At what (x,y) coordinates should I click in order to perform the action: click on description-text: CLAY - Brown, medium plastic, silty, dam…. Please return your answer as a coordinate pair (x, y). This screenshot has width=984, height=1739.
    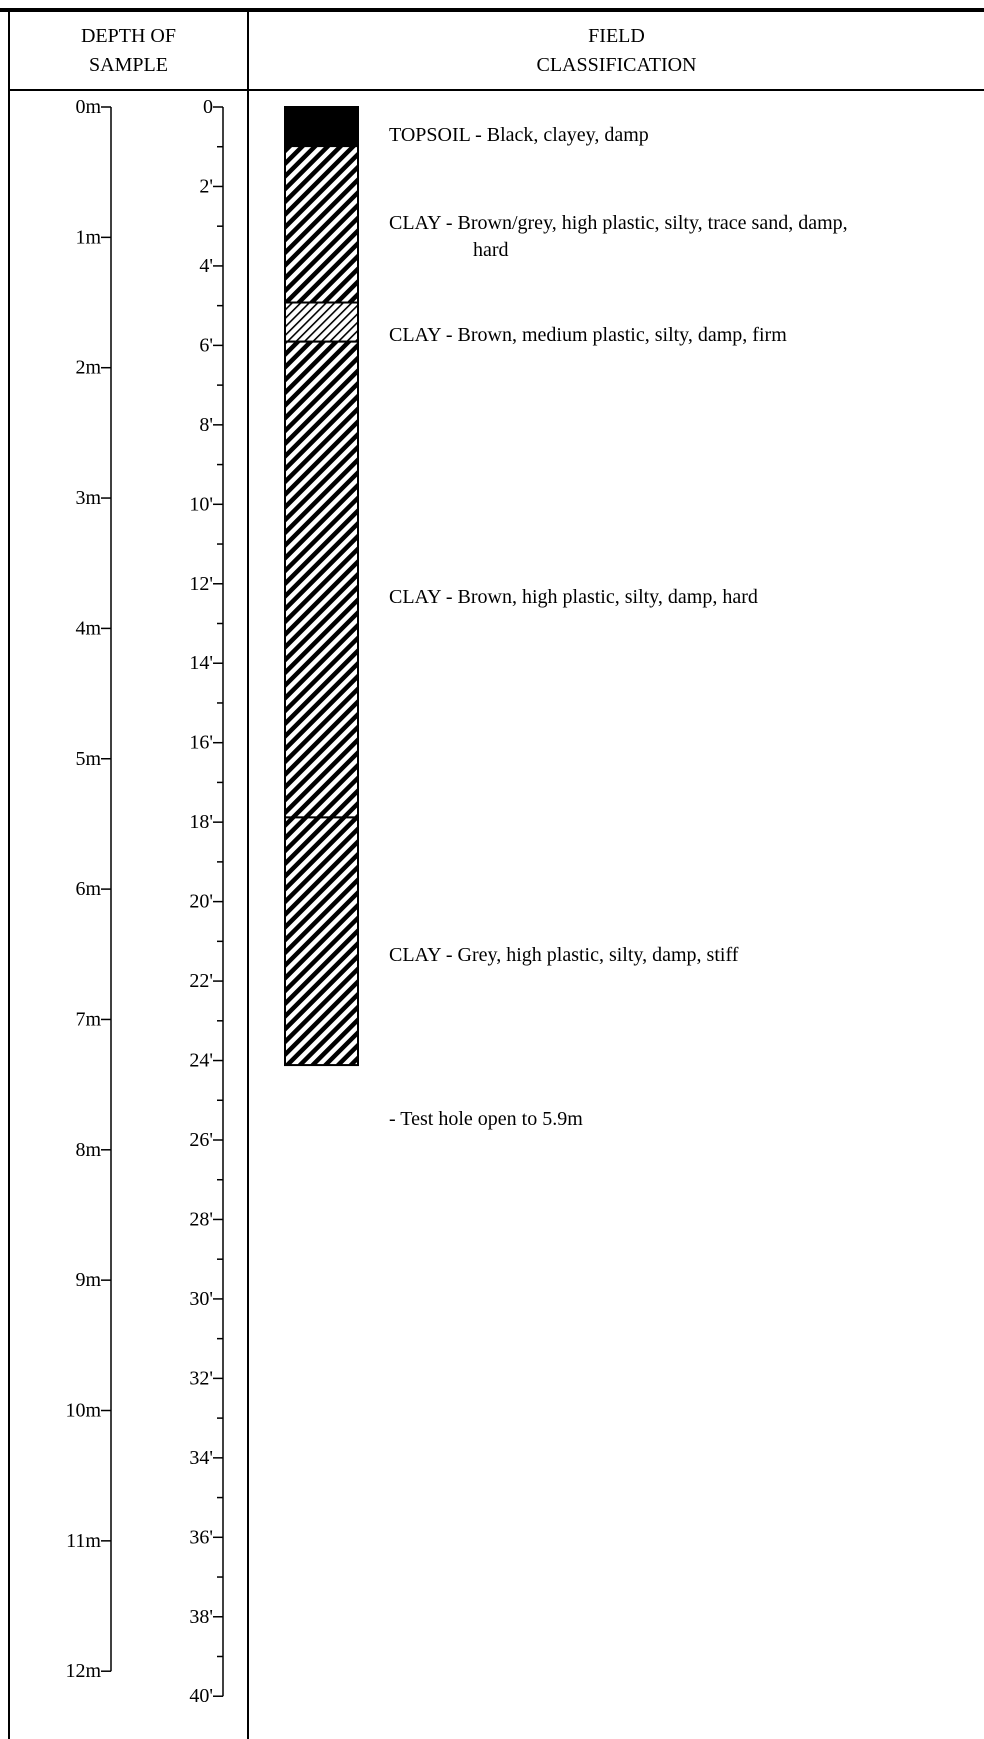
    Looking at the image, I should click on (588, 335).